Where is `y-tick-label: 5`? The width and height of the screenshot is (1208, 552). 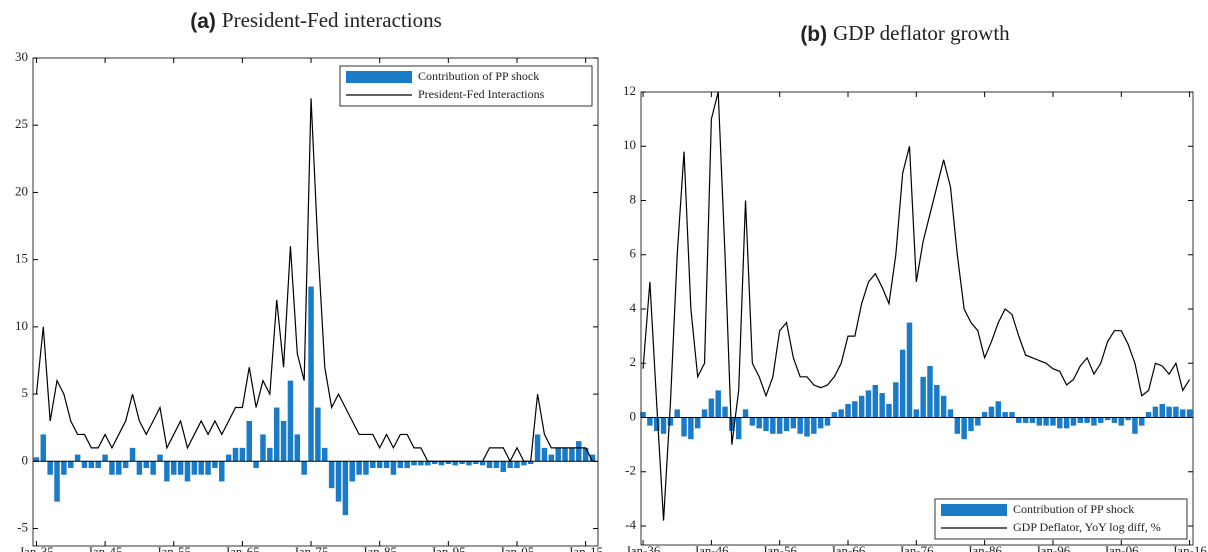
y-tick-label: 5 is located at coordinates (25, 392).